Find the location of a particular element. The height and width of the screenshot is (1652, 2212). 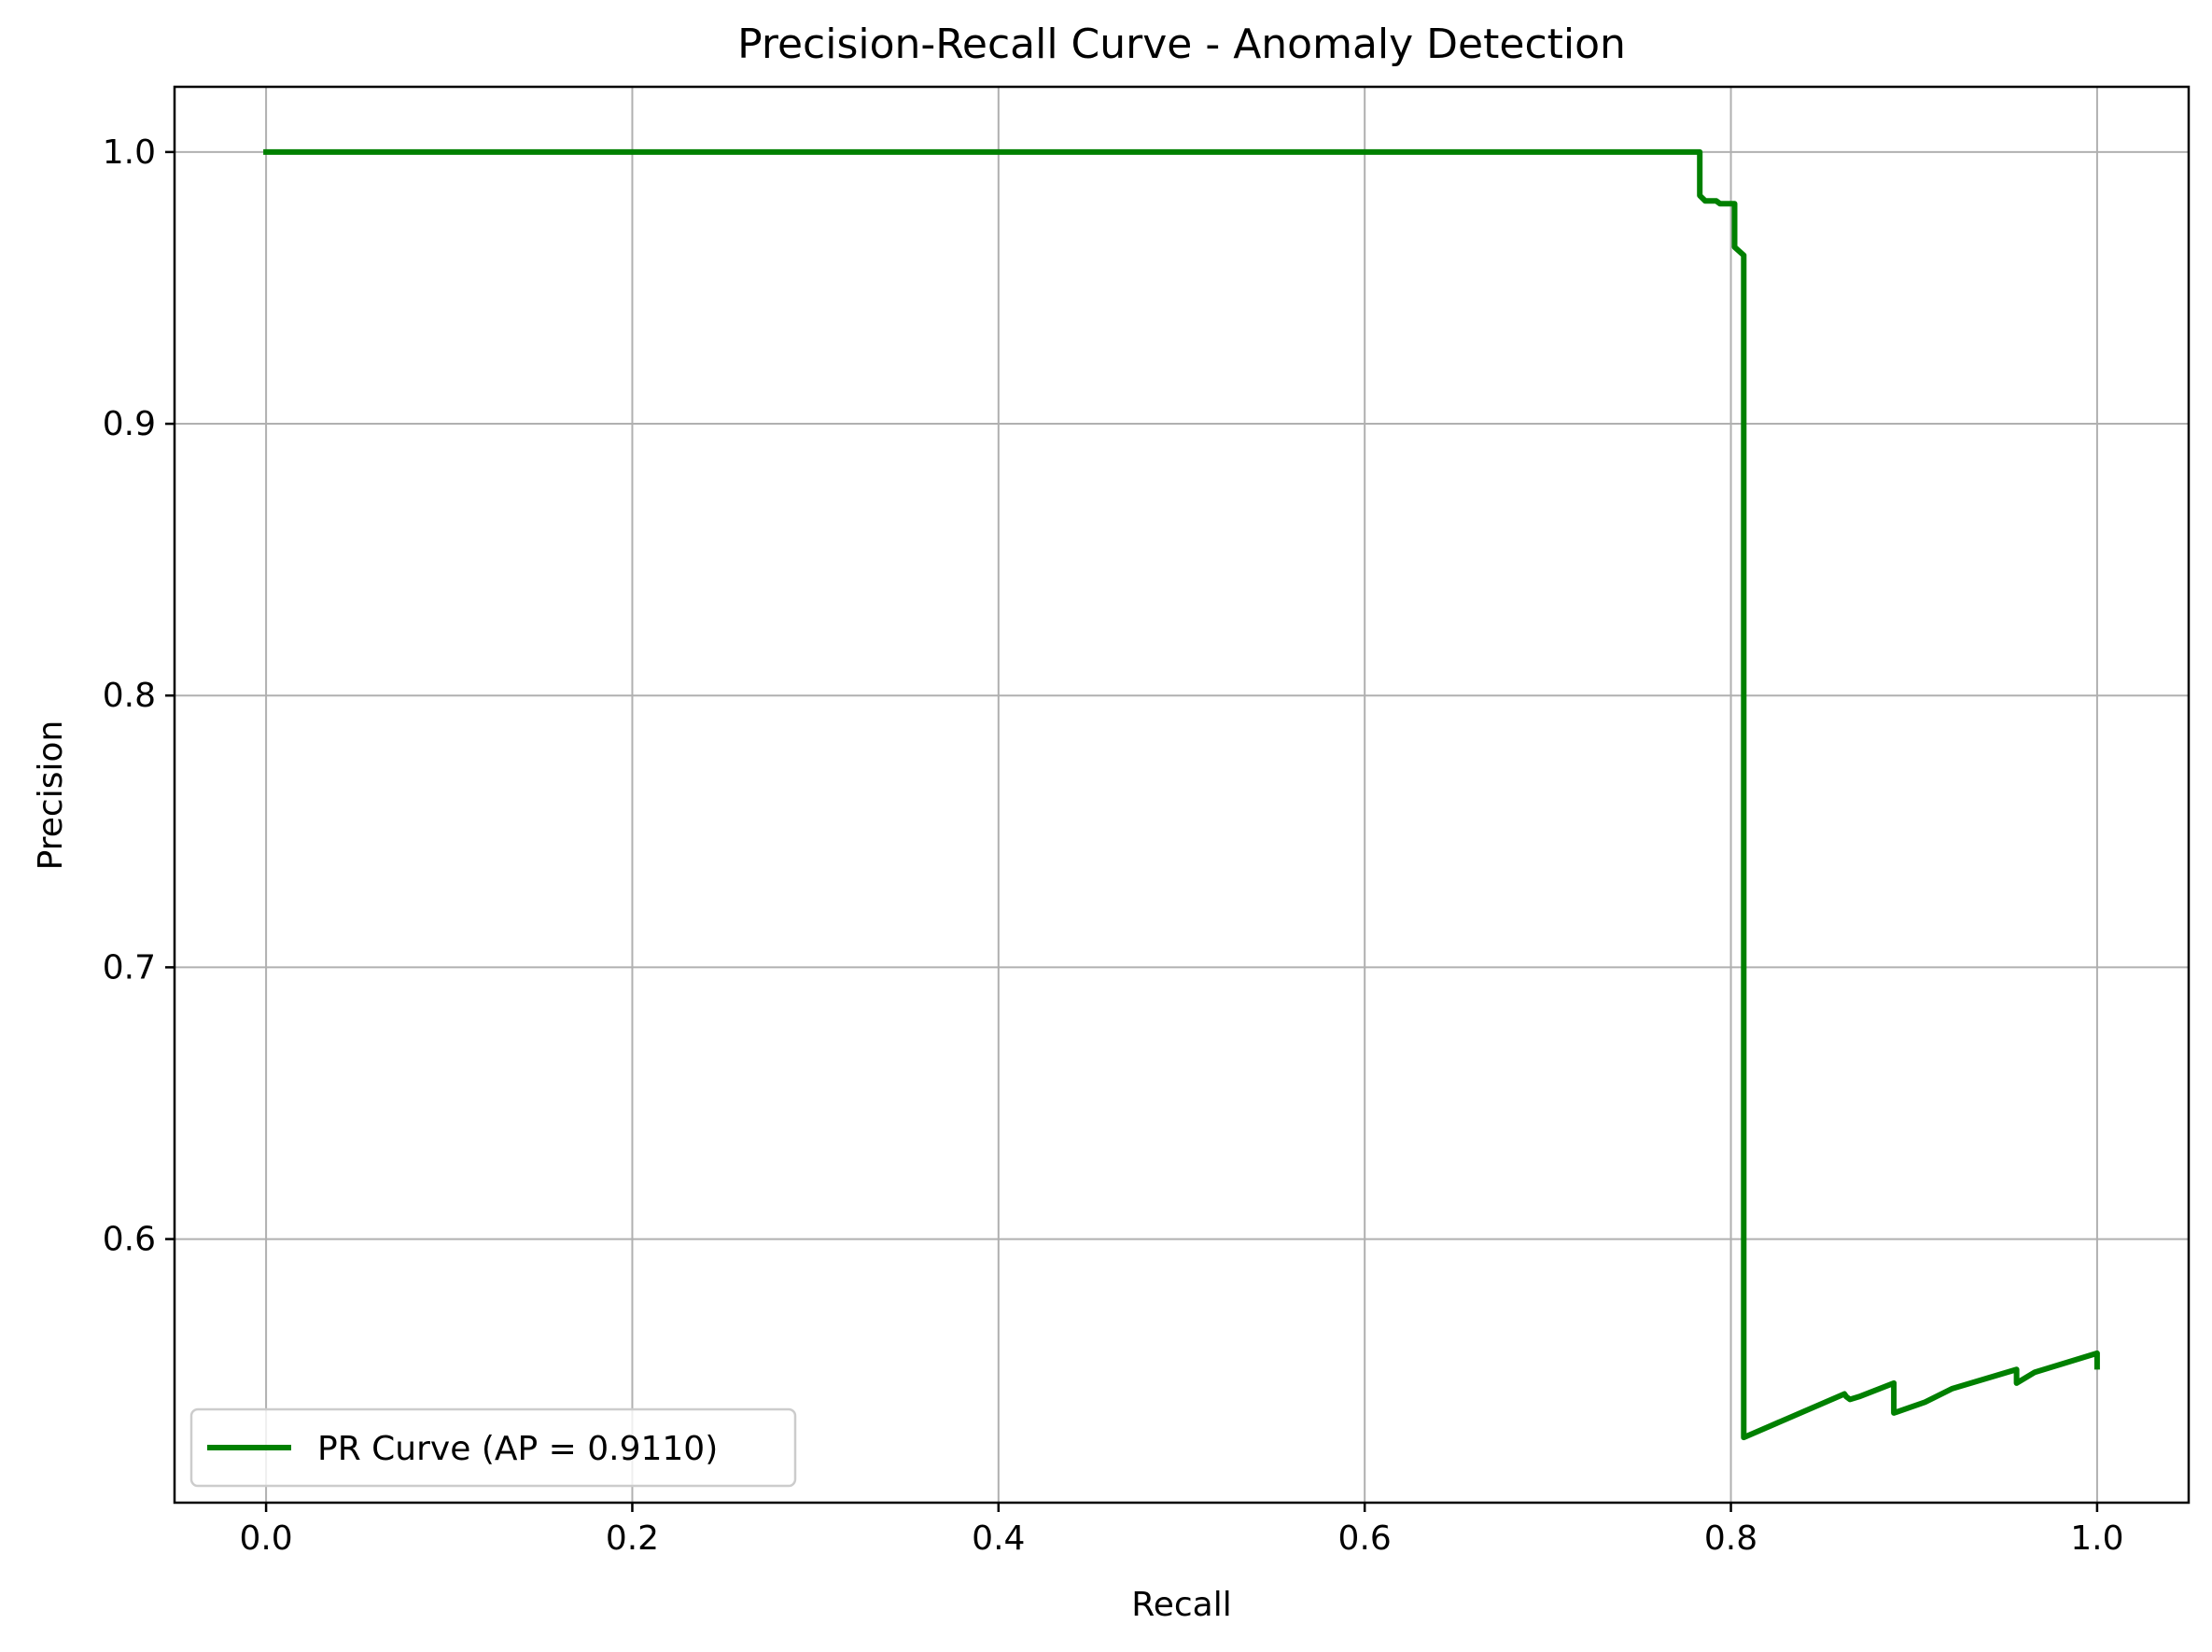

y-tick-label: 0.7 is located at coordinates (129, 967).